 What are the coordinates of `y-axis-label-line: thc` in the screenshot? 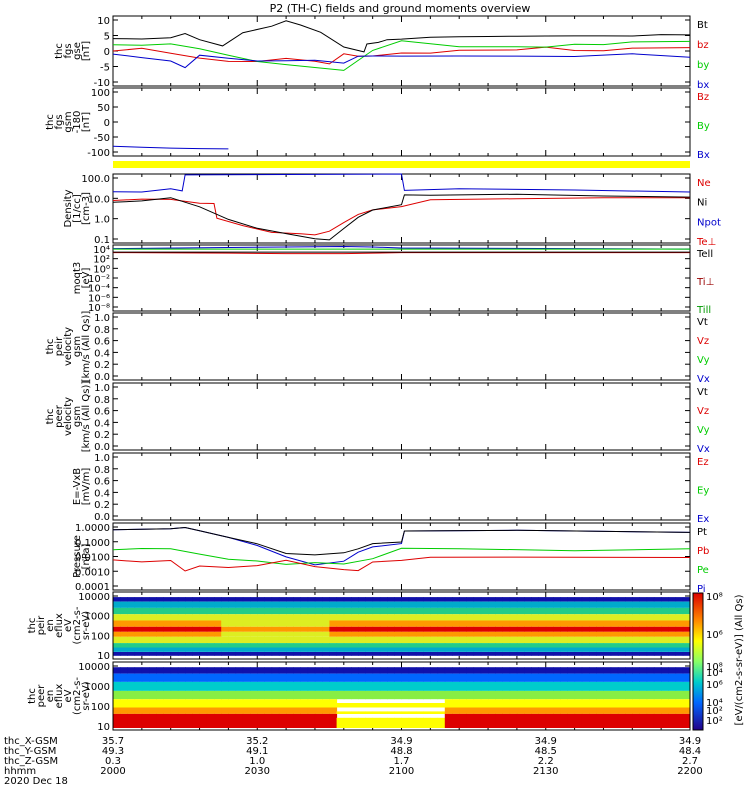 It's located at (50, 417).